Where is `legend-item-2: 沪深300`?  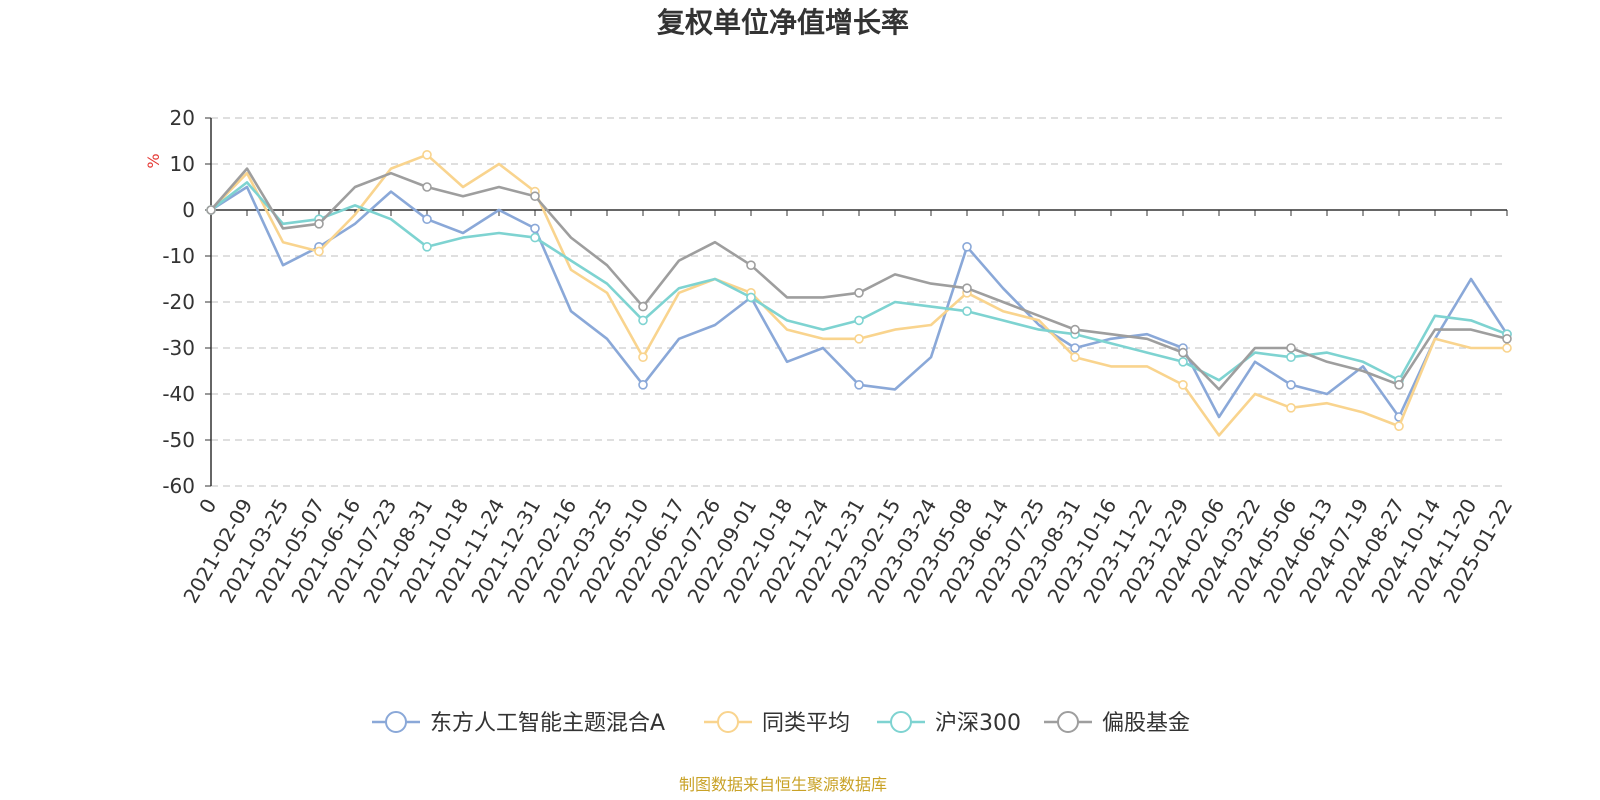 legend-item-2: 沪深300 is located at coordinates (949, 723).